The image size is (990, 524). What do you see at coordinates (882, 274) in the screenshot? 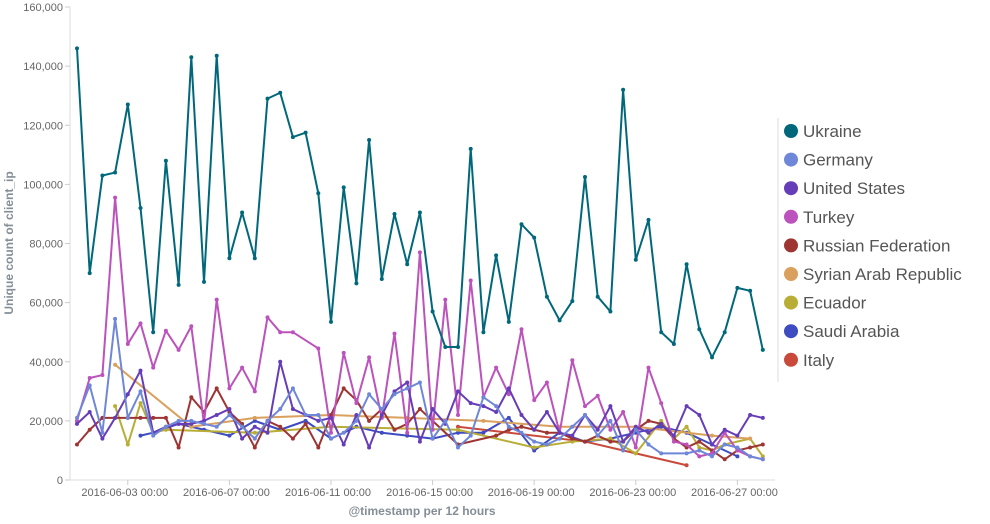
I see `legend-item: Syrian Arab Republic` at bounding box center [882, 274].